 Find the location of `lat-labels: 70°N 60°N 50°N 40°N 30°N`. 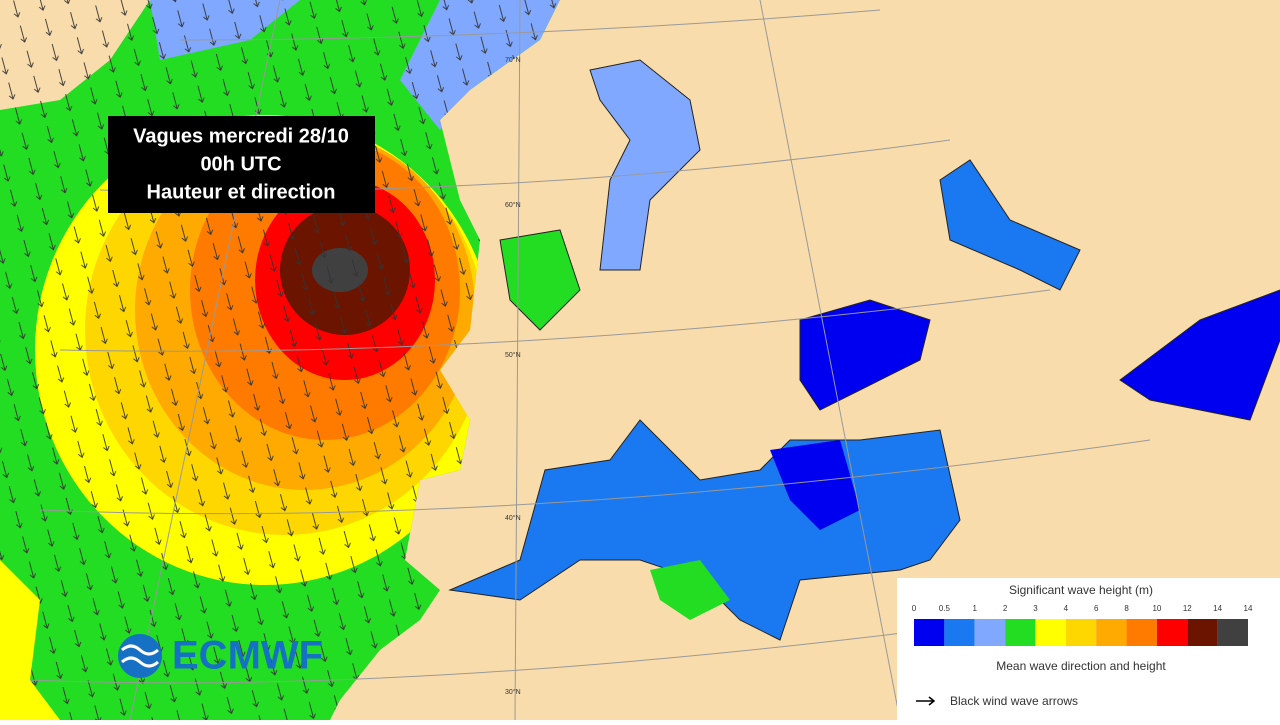

lat-labels: 70°N 60°N 50°N 40°N 30°N is located at coordinates (513, 376).